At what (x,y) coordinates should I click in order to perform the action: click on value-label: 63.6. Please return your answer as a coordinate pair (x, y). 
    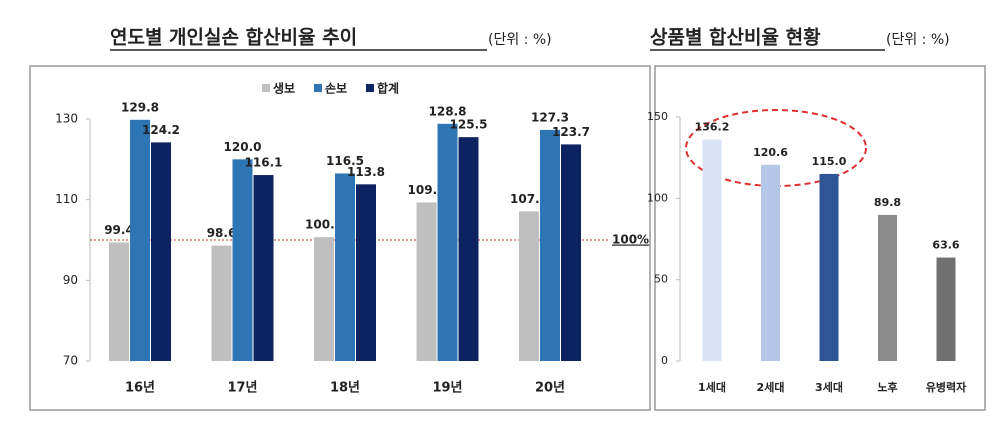
    Looking at the image, I should click on (945, 245).